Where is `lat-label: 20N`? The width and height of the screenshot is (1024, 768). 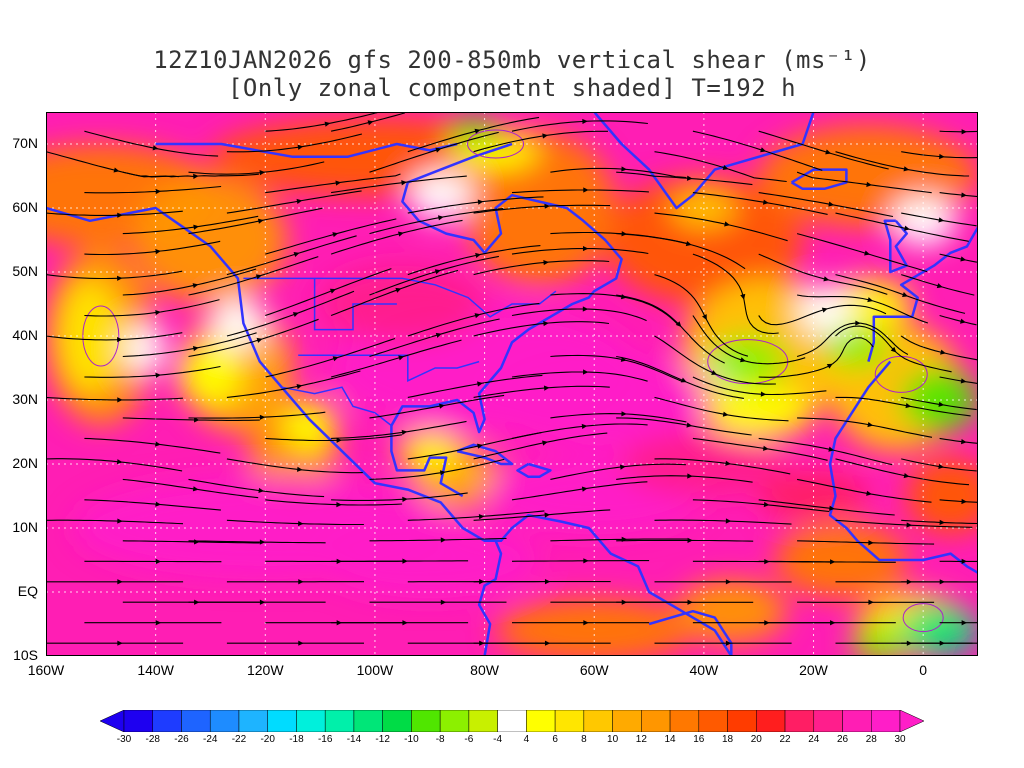
lat-label: 20N is located at coordinates (25, 463).